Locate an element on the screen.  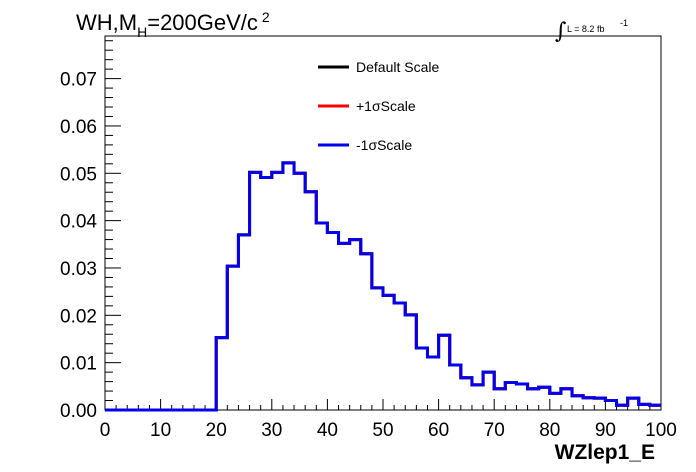
y-tick-label: 0.00 is located at coordinates (78, 411).